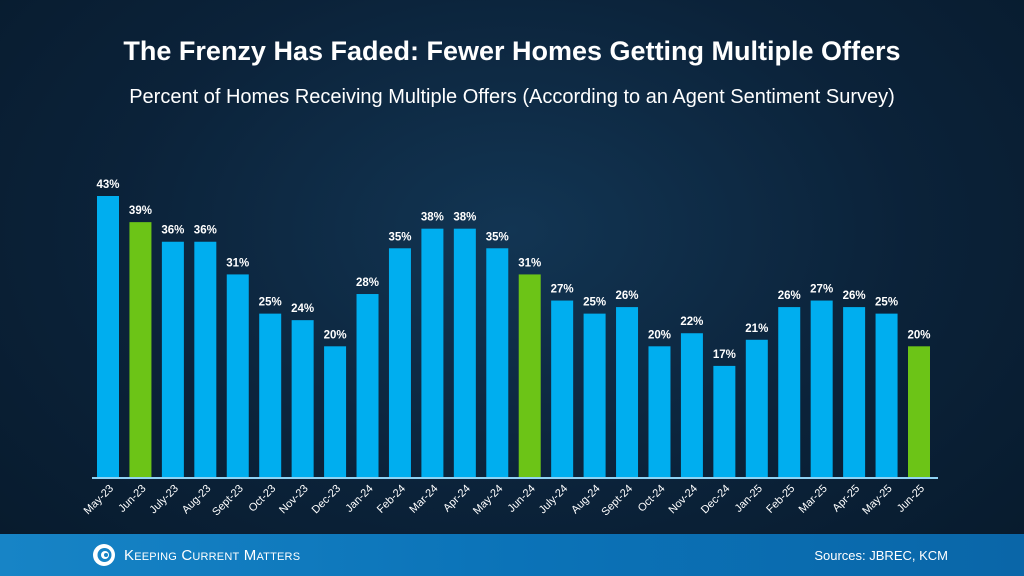  I want to click on x-tick-label: Aug-23, so click(197, 500).